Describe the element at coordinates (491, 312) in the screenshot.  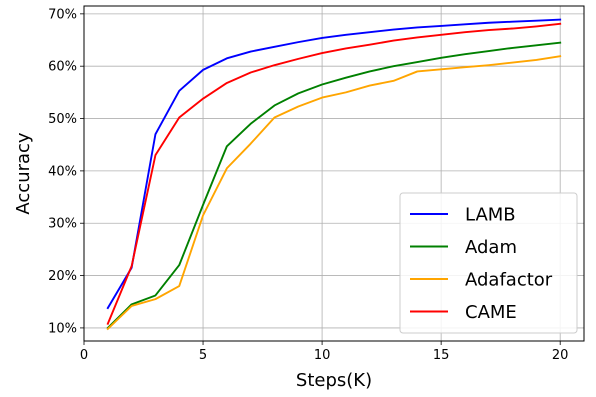
I see `legend-label-came: CAME` at that location.